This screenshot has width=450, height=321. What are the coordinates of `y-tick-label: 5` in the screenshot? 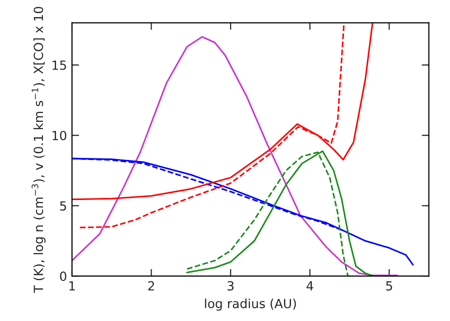 It's located at (63, 206).